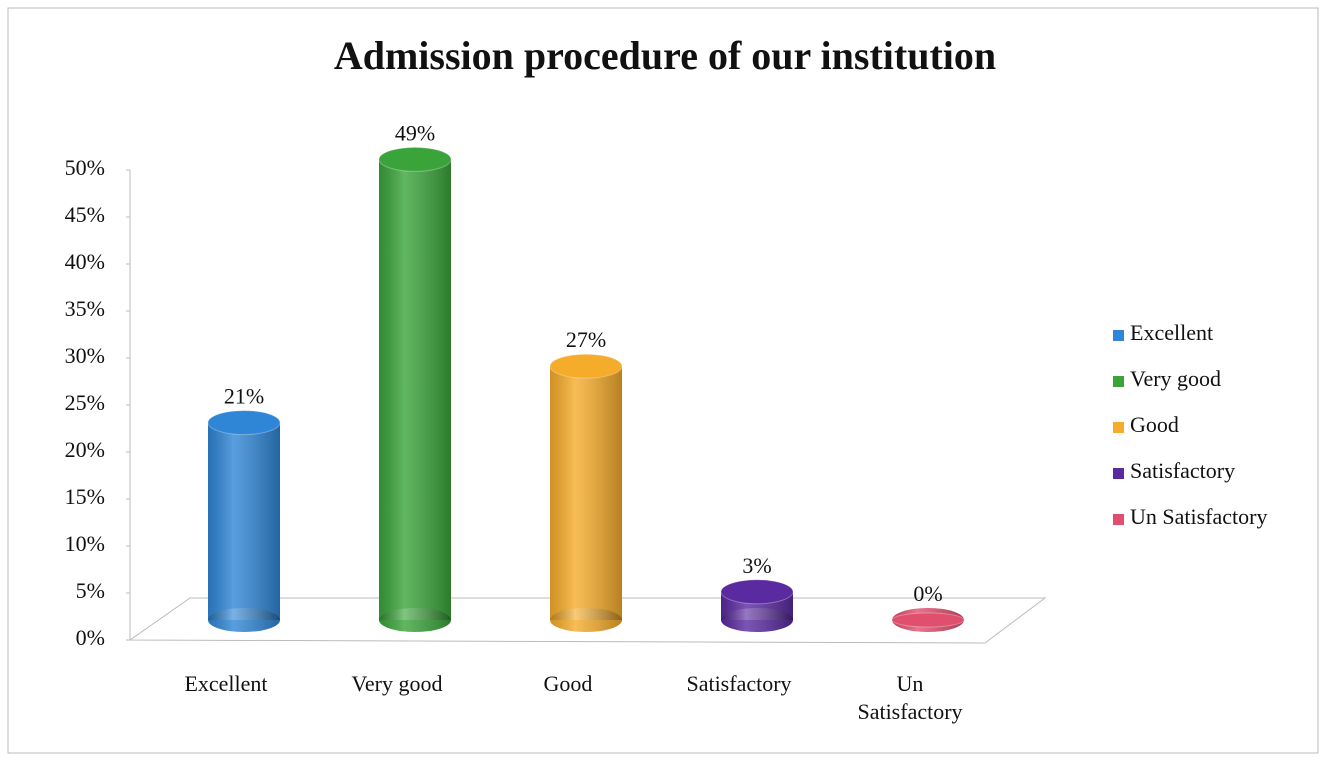  Describe the element at coordinates (85, 214) in the screenshot. I see `y-tick-label: 45%` at that location.